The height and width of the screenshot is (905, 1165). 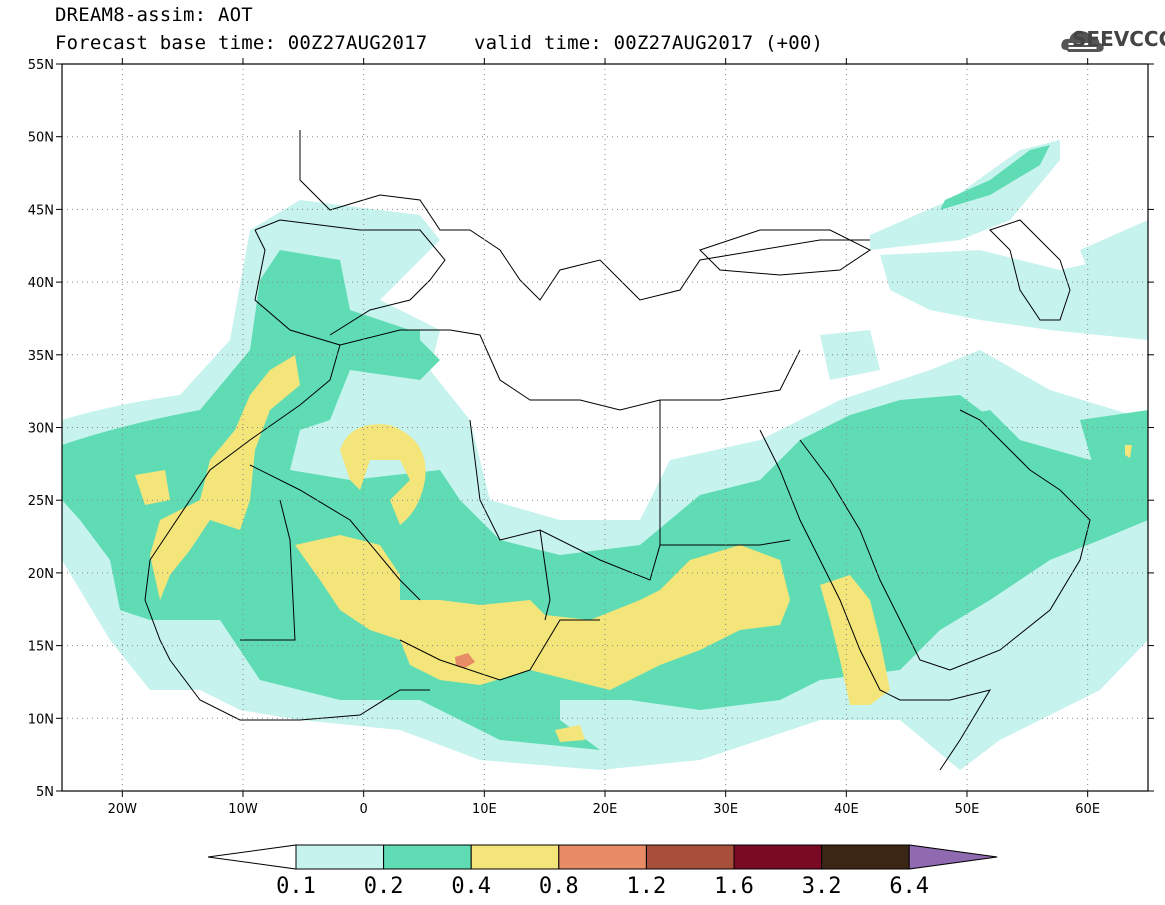 What do you see at coordinates (1087, 809) in the screenshot?
I see `lon-tick-label: 60E` at bounding box center [1087, 809].